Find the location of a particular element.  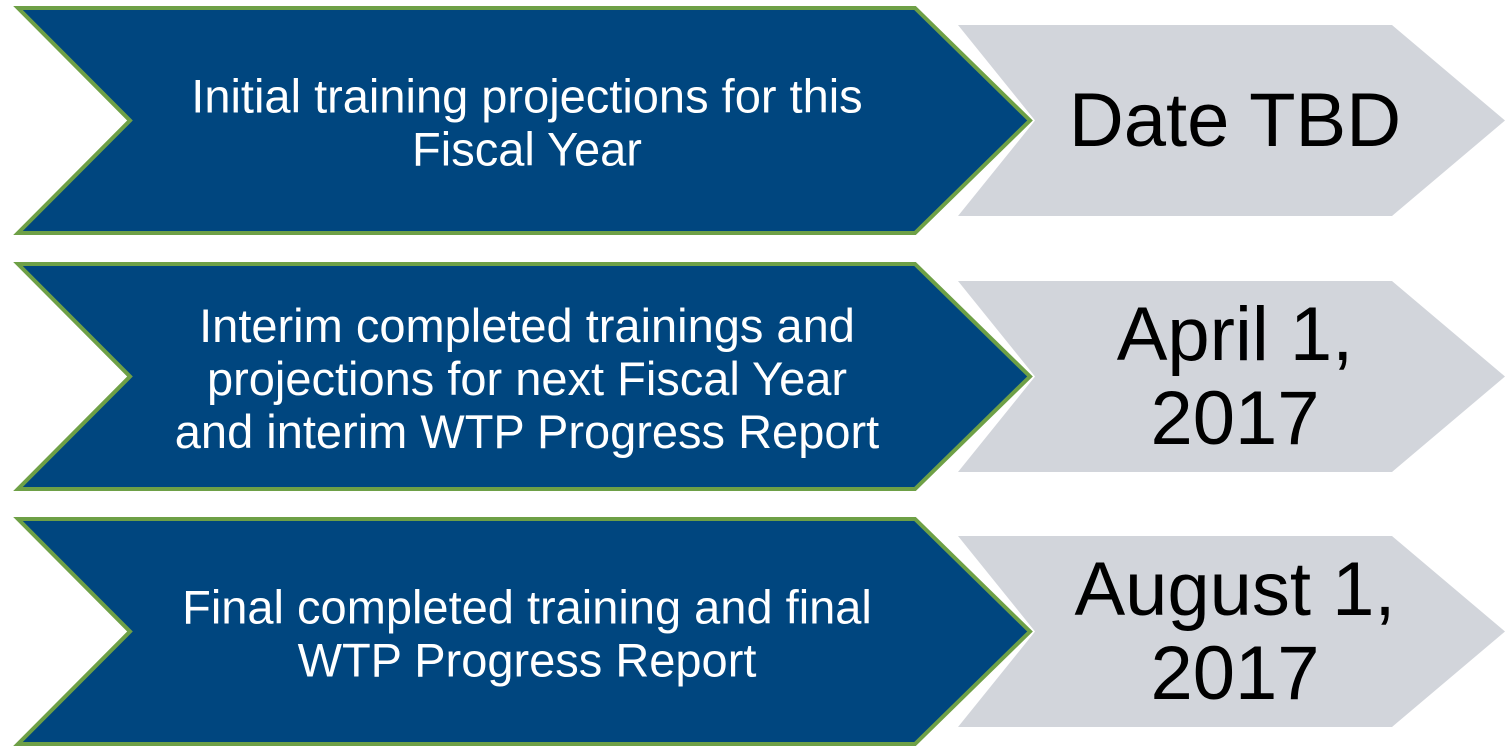

task-label: Interim completed trainings and is located at coordinates (527, 325).